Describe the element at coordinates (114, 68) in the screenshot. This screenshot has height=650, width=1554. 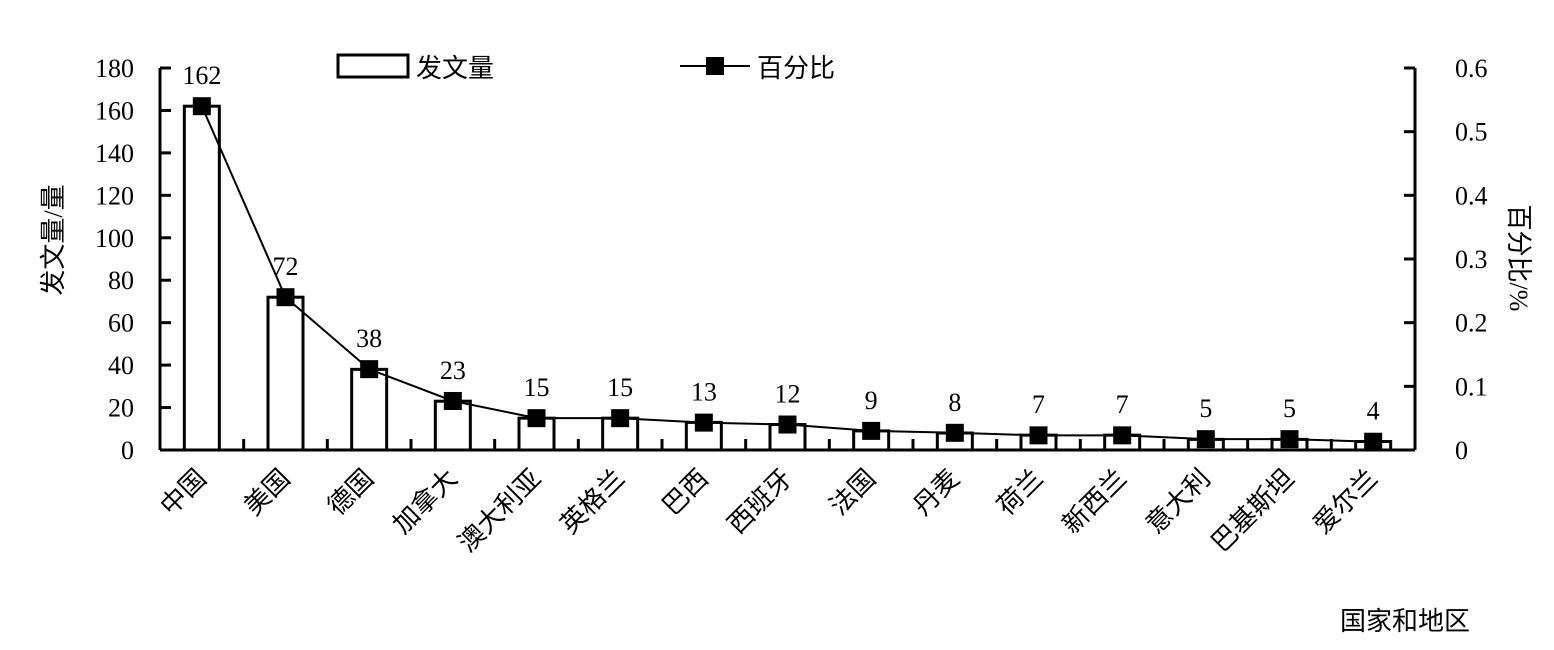
I see `y-tick-label-9: 180` at that location.